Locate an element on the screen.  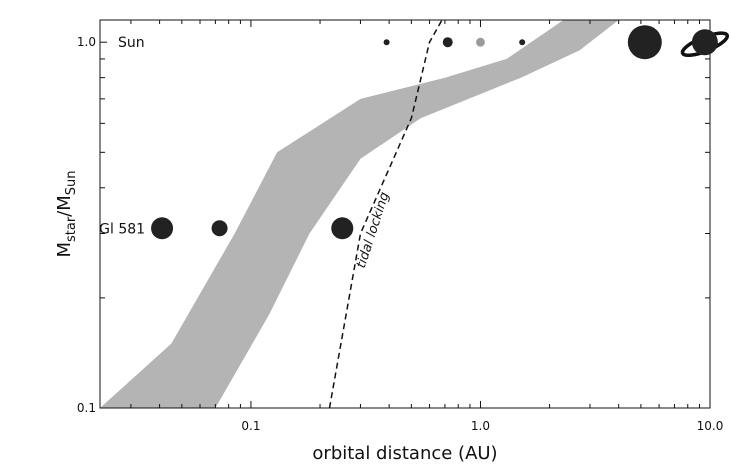
x-tick-label: 0.1 is located at coordinates (250, 426).